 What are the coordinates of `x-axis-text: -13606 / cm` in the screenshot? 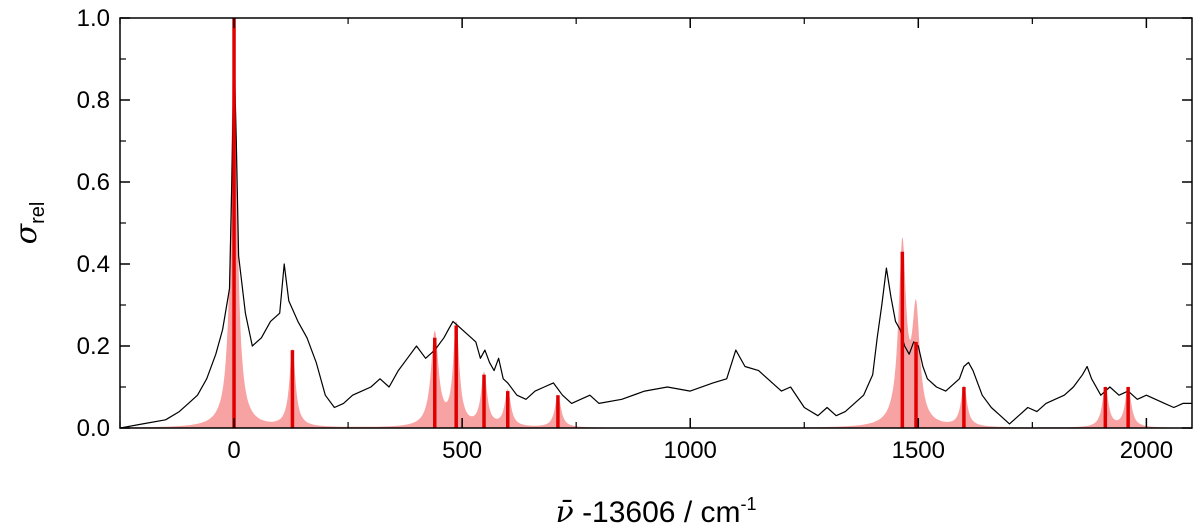 It's located at (657, 512).